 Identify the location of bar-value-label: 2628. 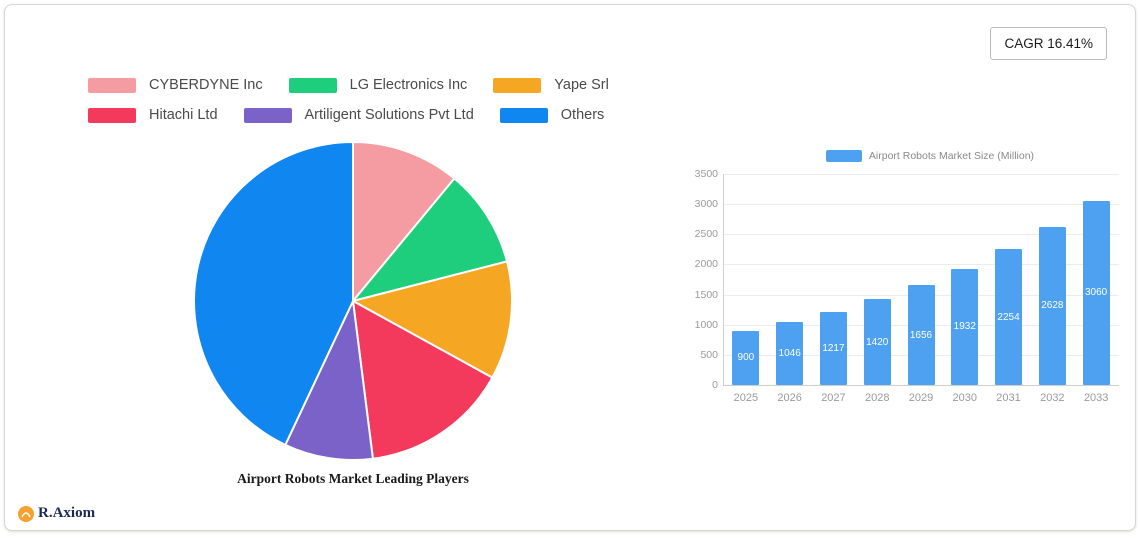
(1052, 306).